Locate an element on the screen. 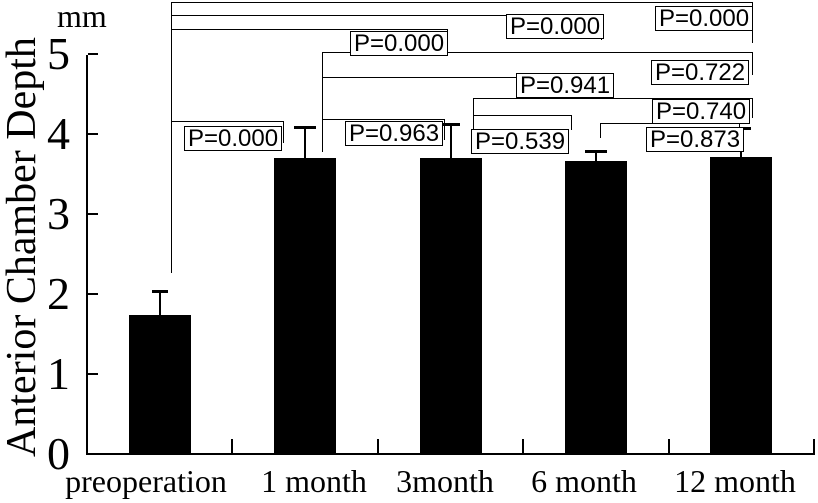 The height and width of the screenshot is (503, 818). category-label: 3month is located at coordinates (445, 481).